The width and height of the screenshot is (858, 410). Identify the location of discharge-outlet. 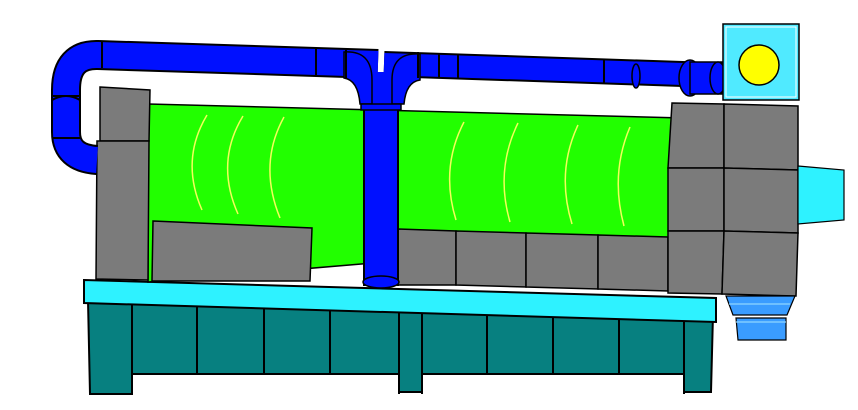
(760, 318).